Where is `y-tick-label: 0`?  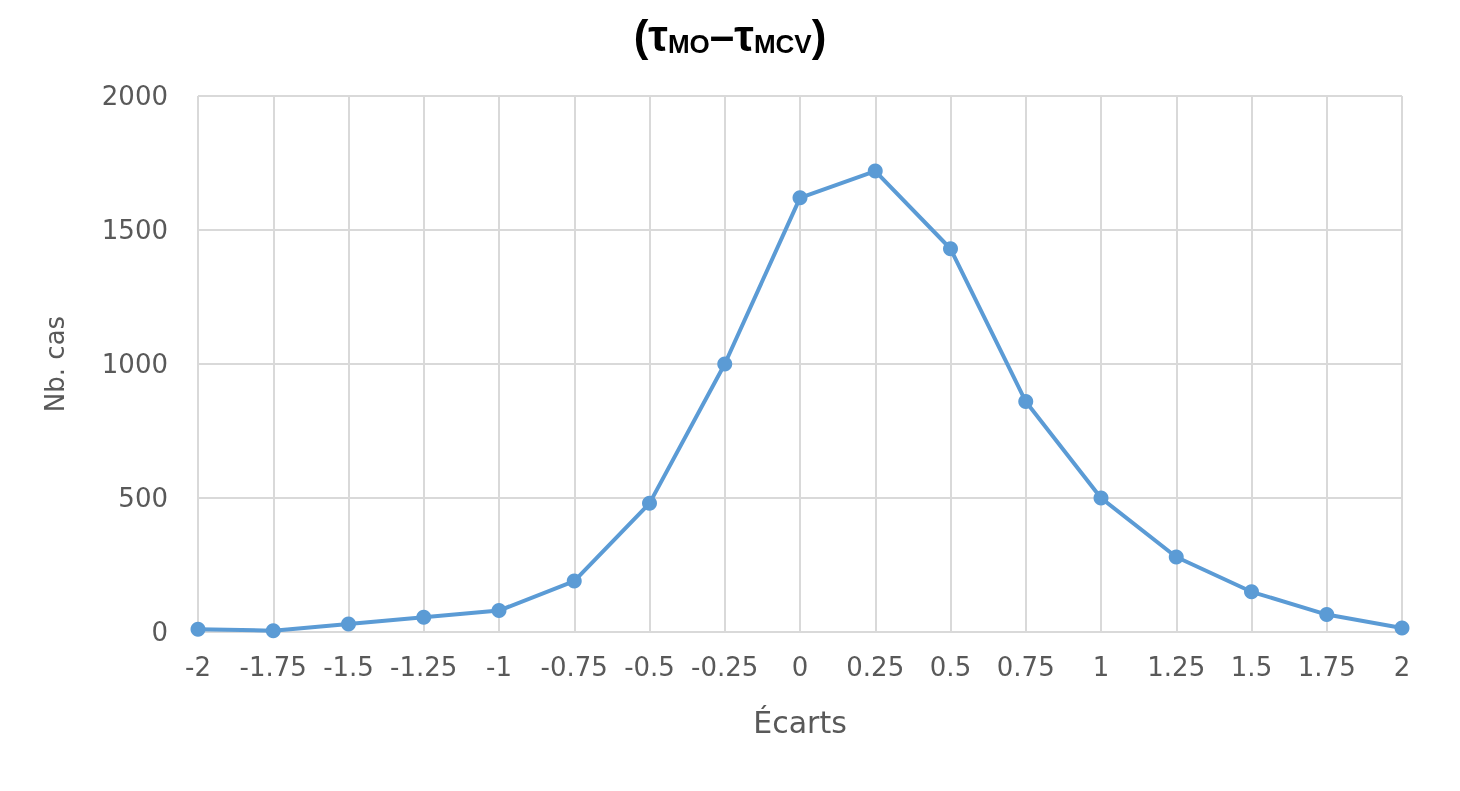 y-tick-label: 0 is located at coordinates (159, 632).